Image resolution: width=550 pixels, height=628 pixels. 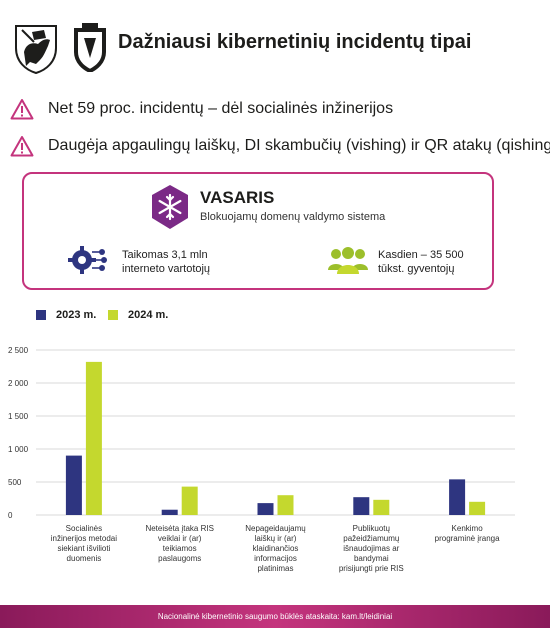 I want to click on network-gear-icon, so click(x=87, y=260).